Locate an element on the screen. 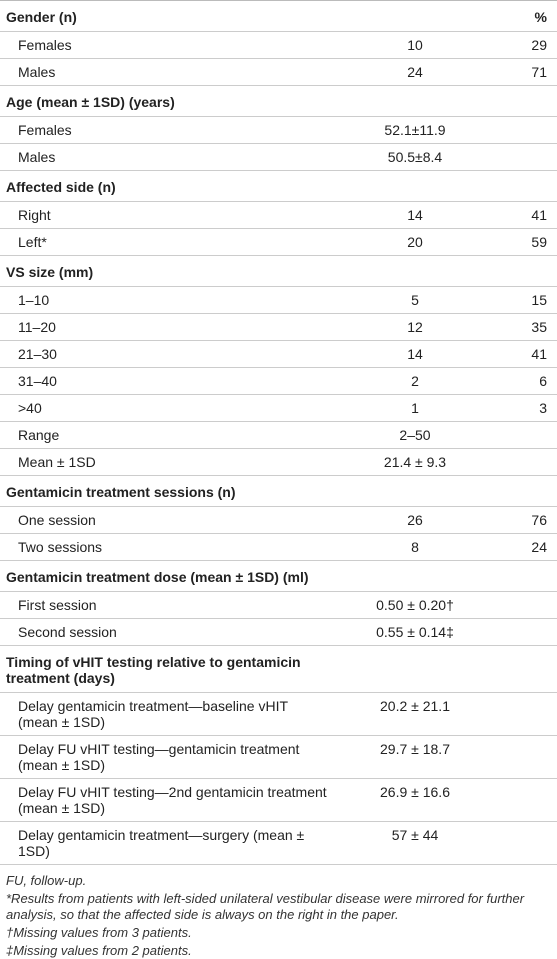 This screenshot has height=959, width=557. data-row: Left* 20 59 is located at coordinates (278, 242).